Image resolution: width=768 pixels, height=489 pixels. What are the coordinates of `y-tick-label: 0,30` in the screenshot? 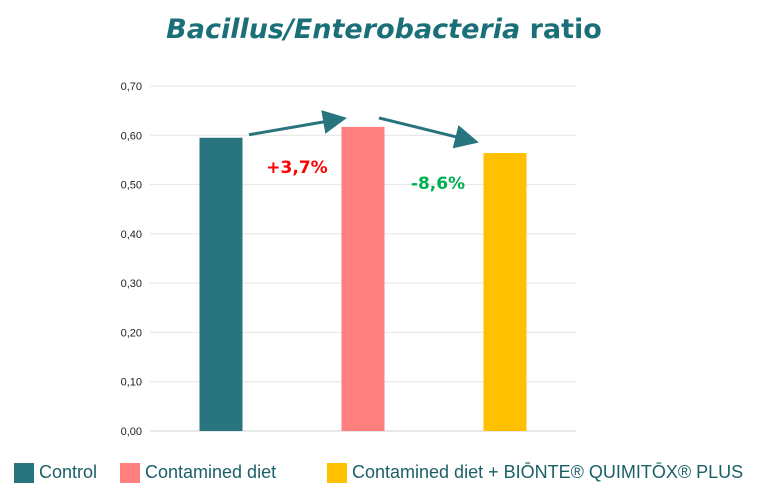 It's located at (131, 284).